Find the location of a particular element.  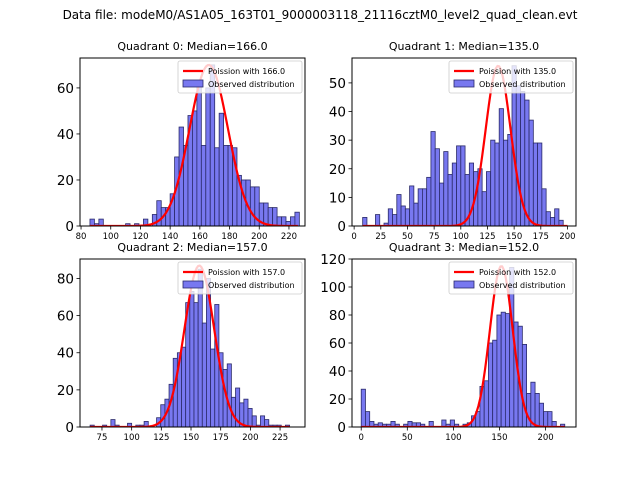

x-tick-label: 200 is located at coordinates (250, 438).